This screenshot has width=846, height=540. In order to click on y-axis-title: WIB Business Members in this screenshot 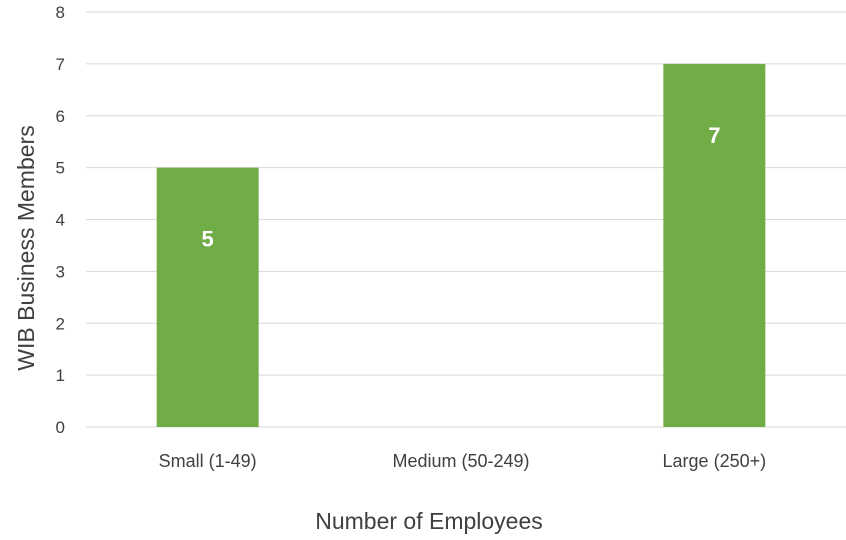, I will do `click(26, 247)`.